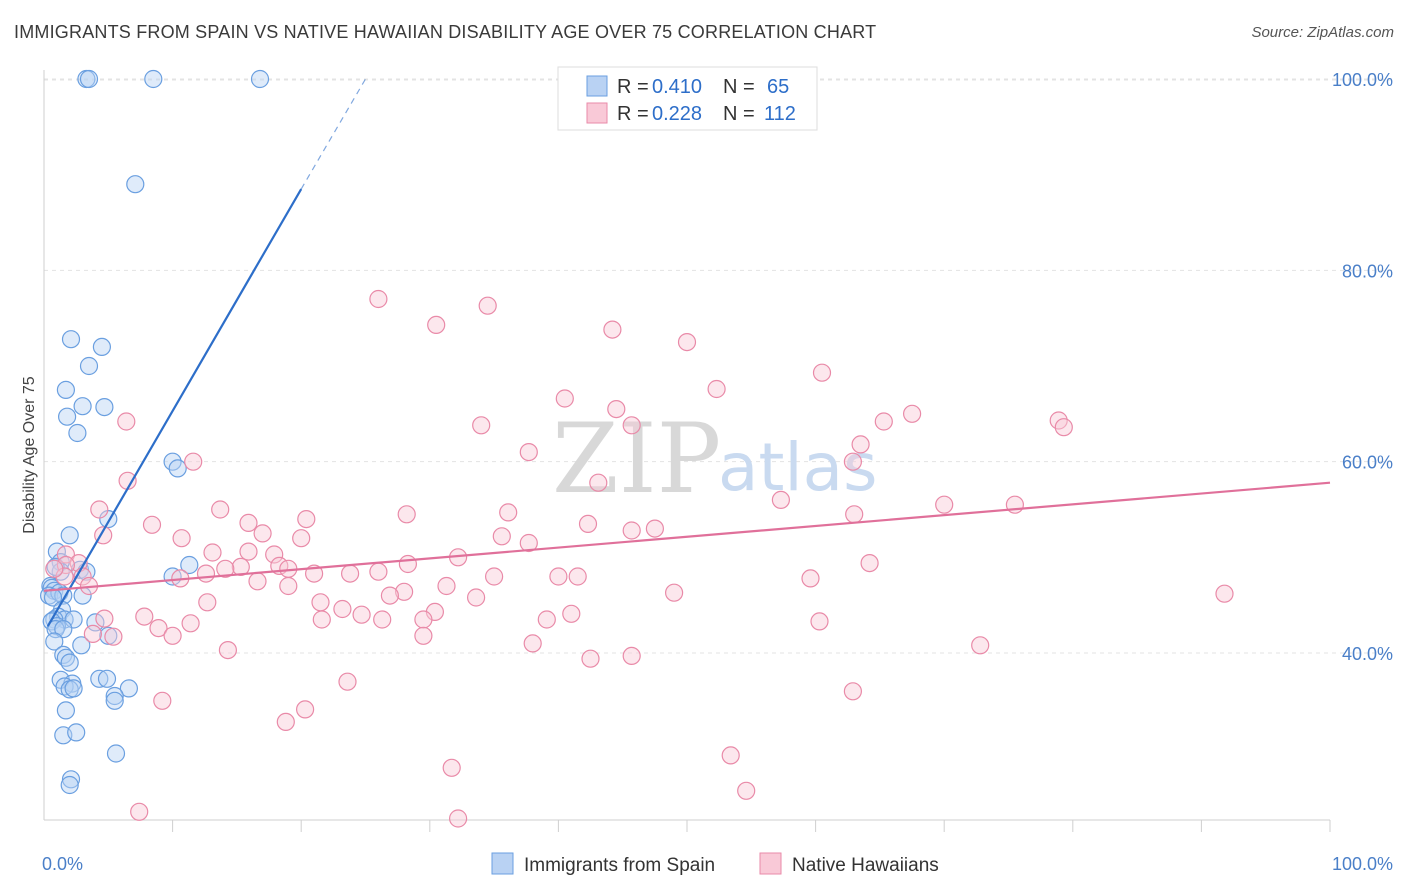 This screenshot has width=1406, height=892. I want to click on legend: R = 0.410 N = 65 R = 0.228 N = 112, so click(687, 98).